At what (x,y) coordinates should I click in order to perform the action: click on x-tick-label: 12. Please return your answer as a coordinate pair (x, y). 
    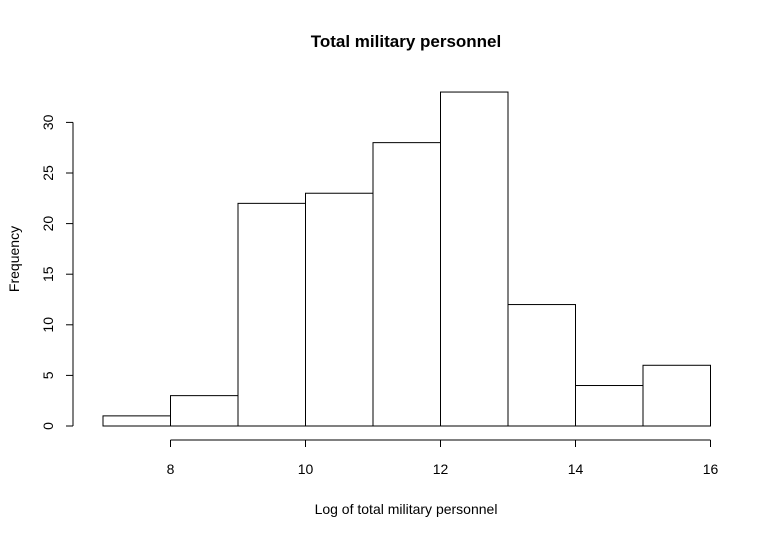
    Looking at the image, I should click on (441, 469).